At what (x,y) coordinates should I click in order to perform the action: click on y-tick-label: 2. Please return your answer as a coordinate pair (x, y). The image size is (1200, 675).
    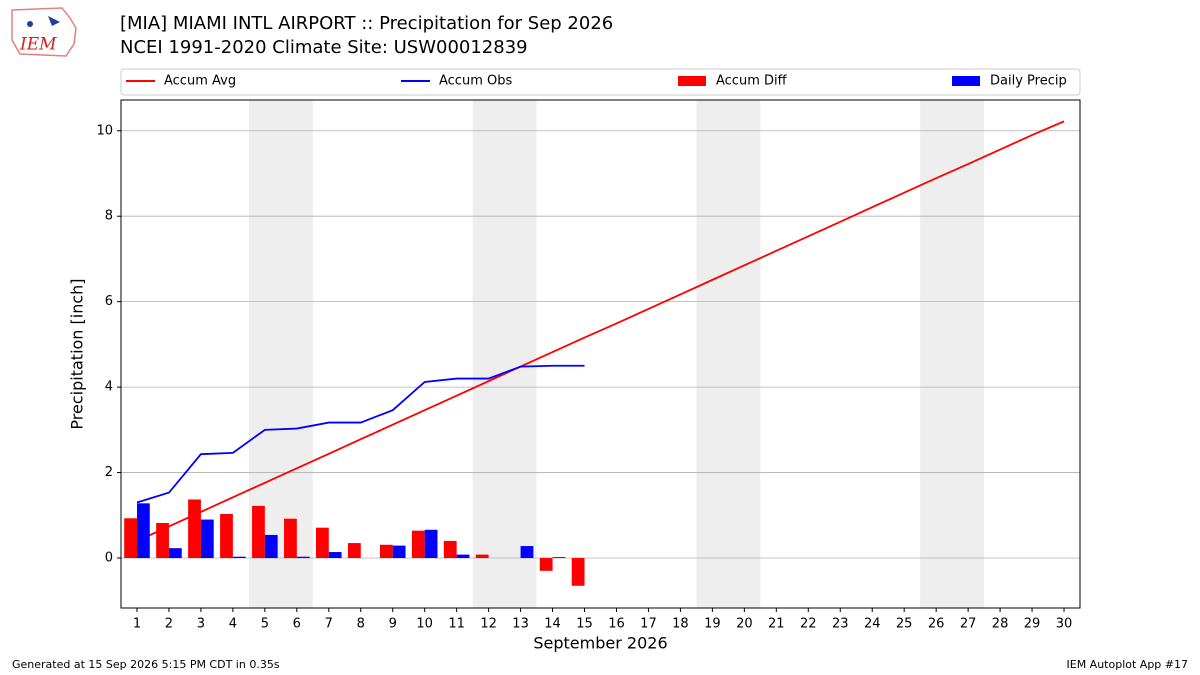
    Looking at the image, I should click on (109, 472).